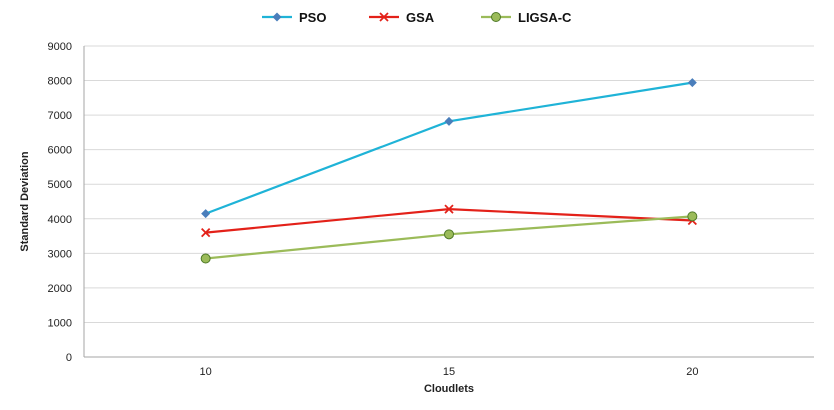  I want to click on x-tick-label: 15, so click(449, 372).